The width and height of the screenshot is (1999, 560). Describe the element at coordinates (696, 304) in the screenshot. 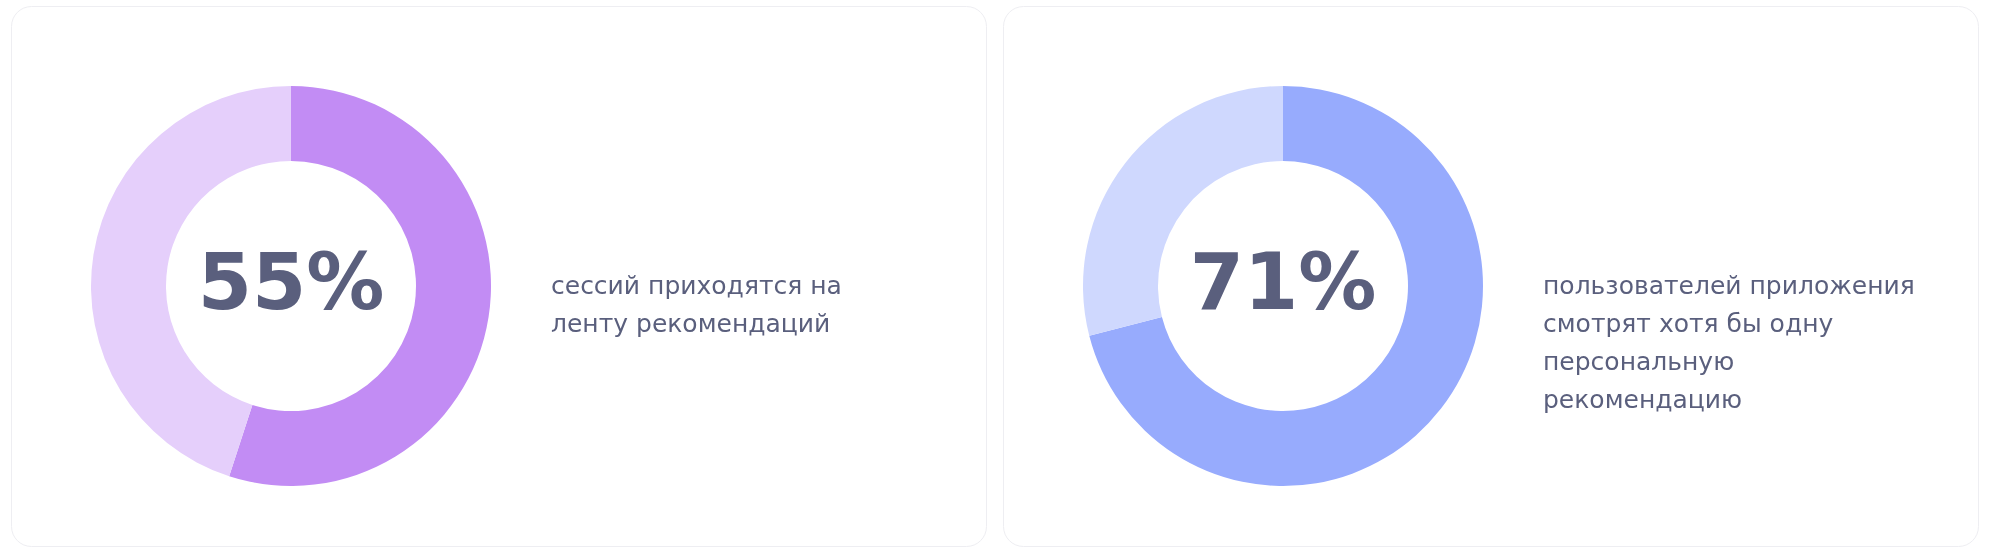

I see `text: сессий приходятся на ленту рекомендаций` at that location.